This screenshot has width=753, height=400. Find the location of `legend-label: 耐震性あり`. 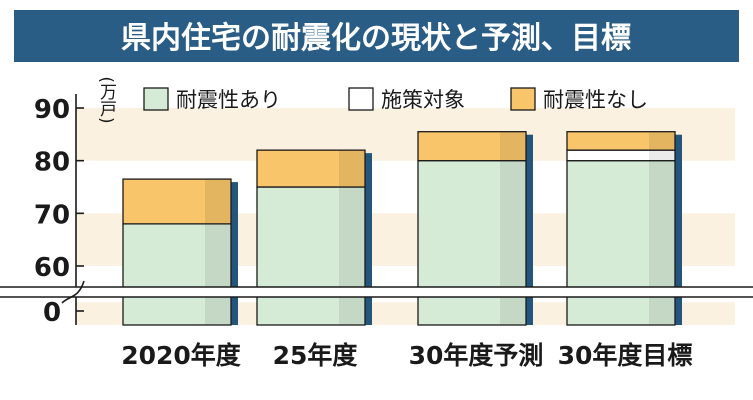

legend-label: 耐震性あり is located at coordinates (228, 100).